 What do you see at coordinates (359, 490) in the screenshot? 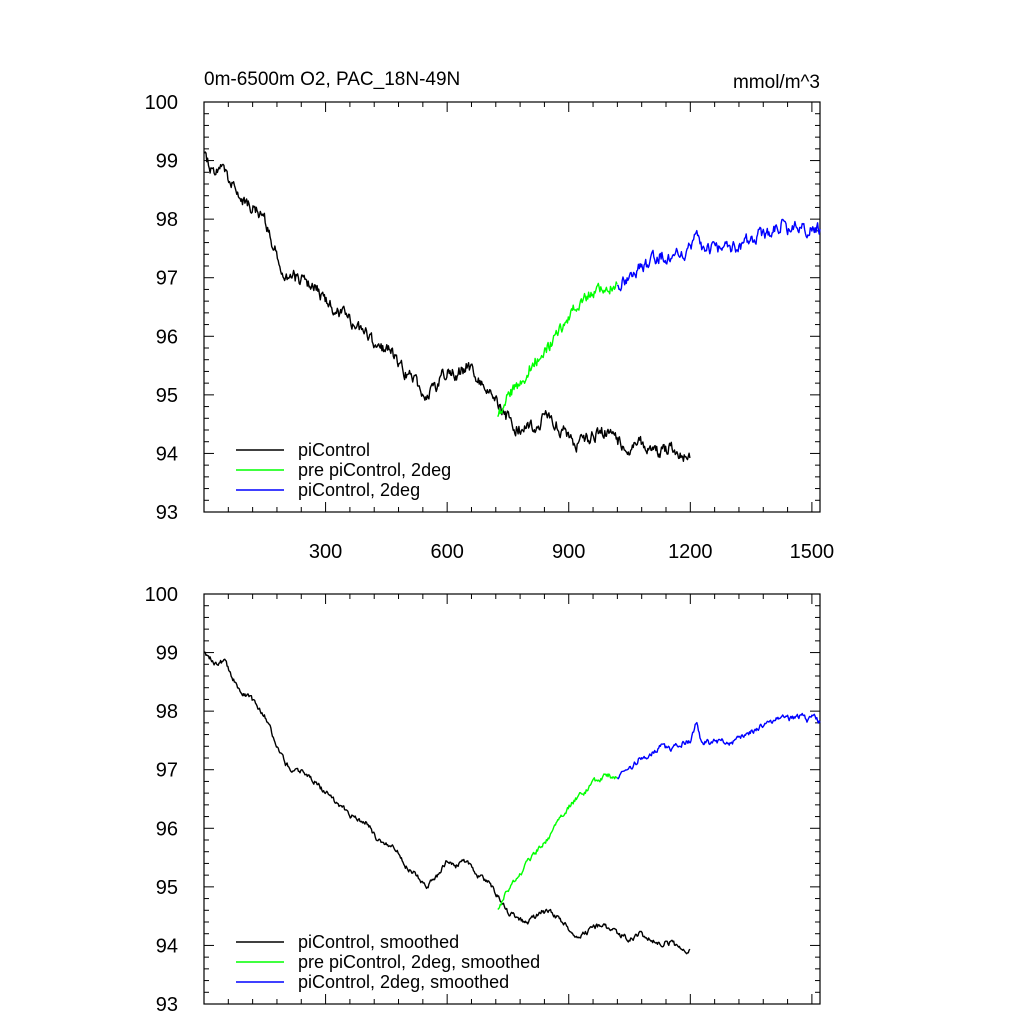
I see `legend-label: piControl, 2deg` at bounding box center [359, 490].